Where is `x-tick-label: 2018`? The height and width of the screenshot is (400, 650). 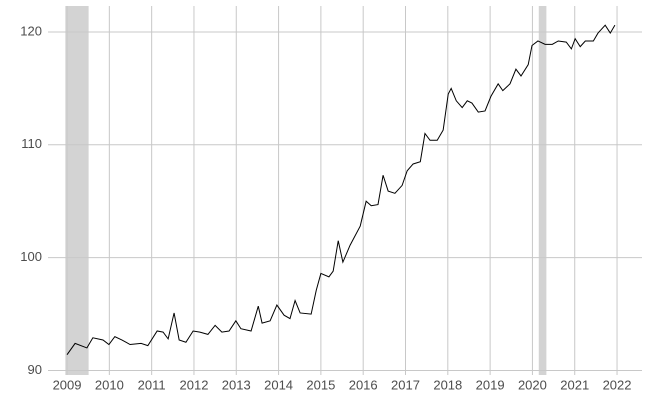 x-tick-label: 2018 is located at coordinates (447, 384).